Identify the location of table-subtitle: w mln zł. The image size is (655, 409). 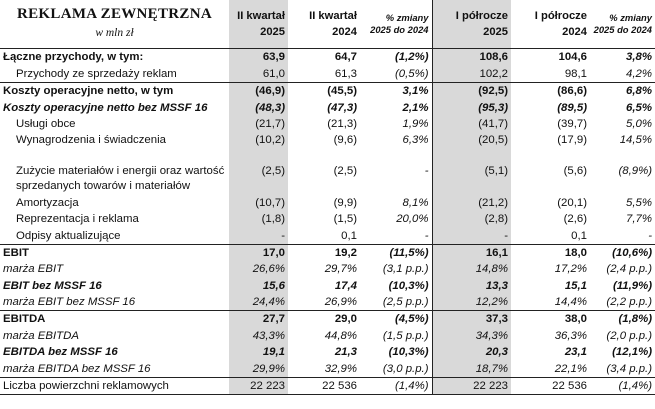
(114, 33).